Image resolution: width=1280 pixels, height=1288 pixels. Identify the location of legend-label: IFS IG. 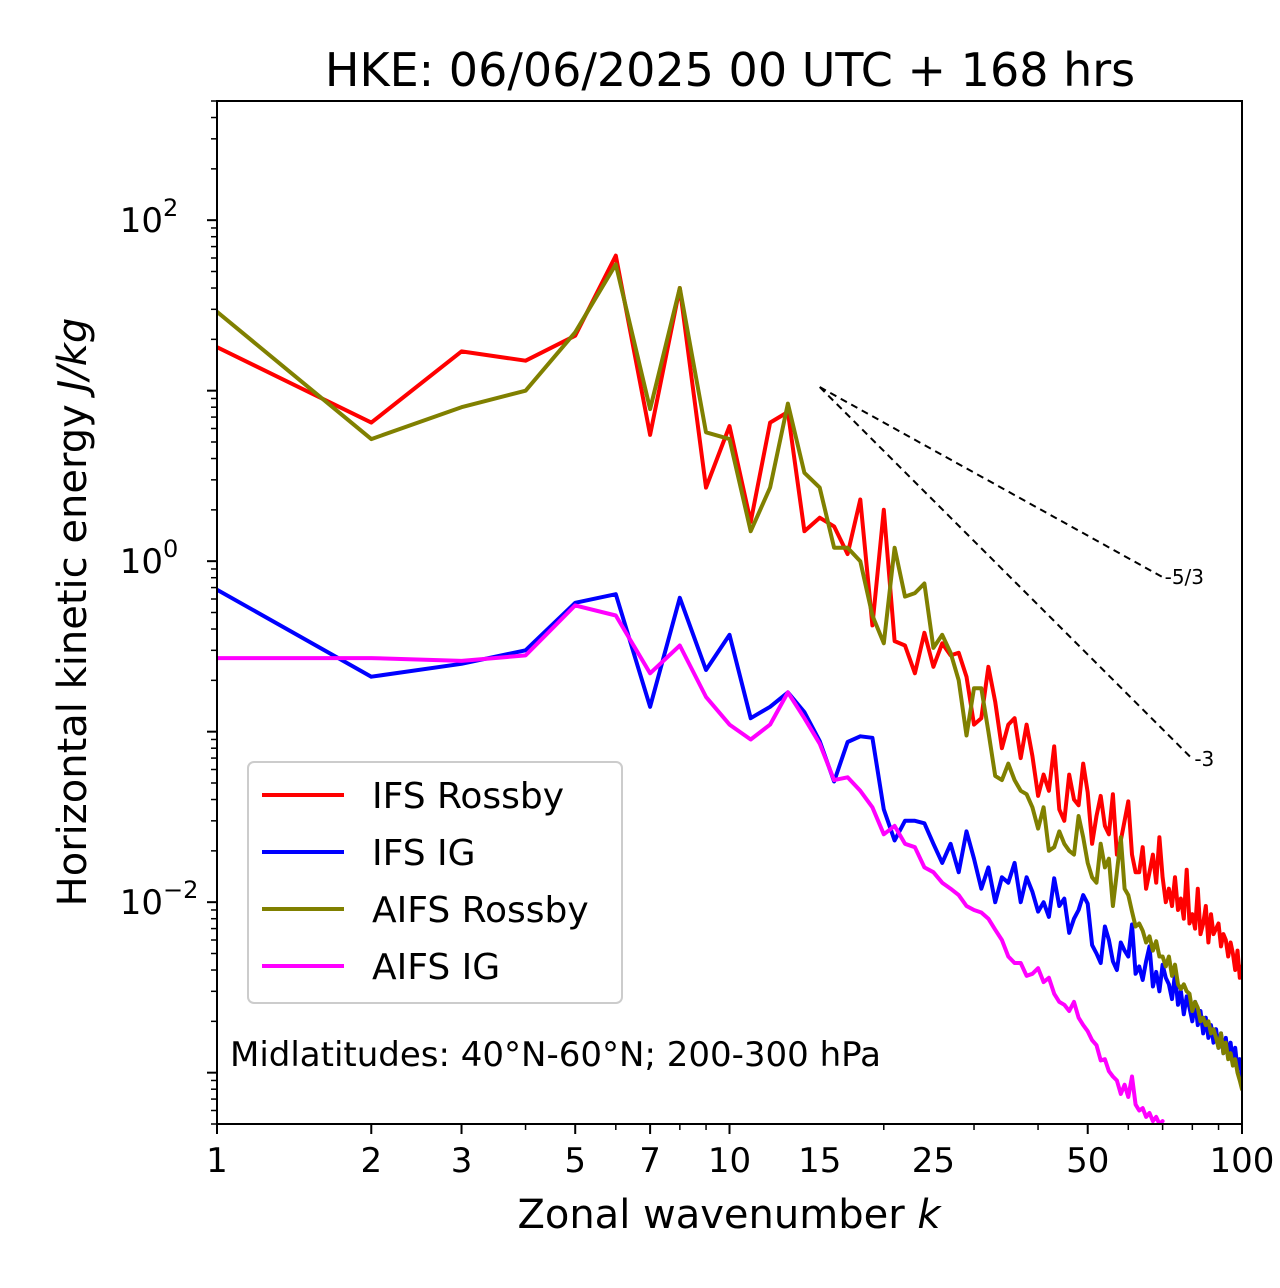
(424, 853).